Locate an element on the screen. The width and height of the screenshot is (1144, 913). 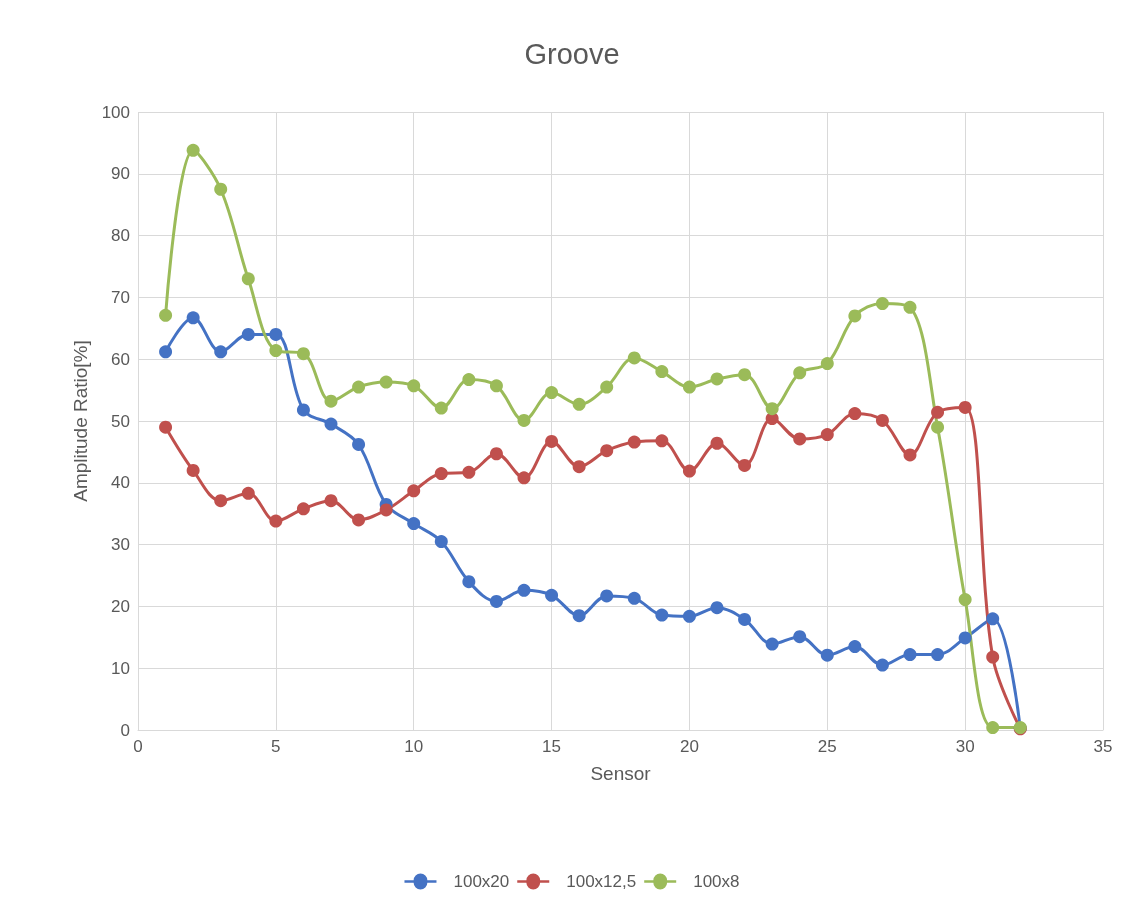
x-axis-title: Sensor is located at coordinates (621, 773).